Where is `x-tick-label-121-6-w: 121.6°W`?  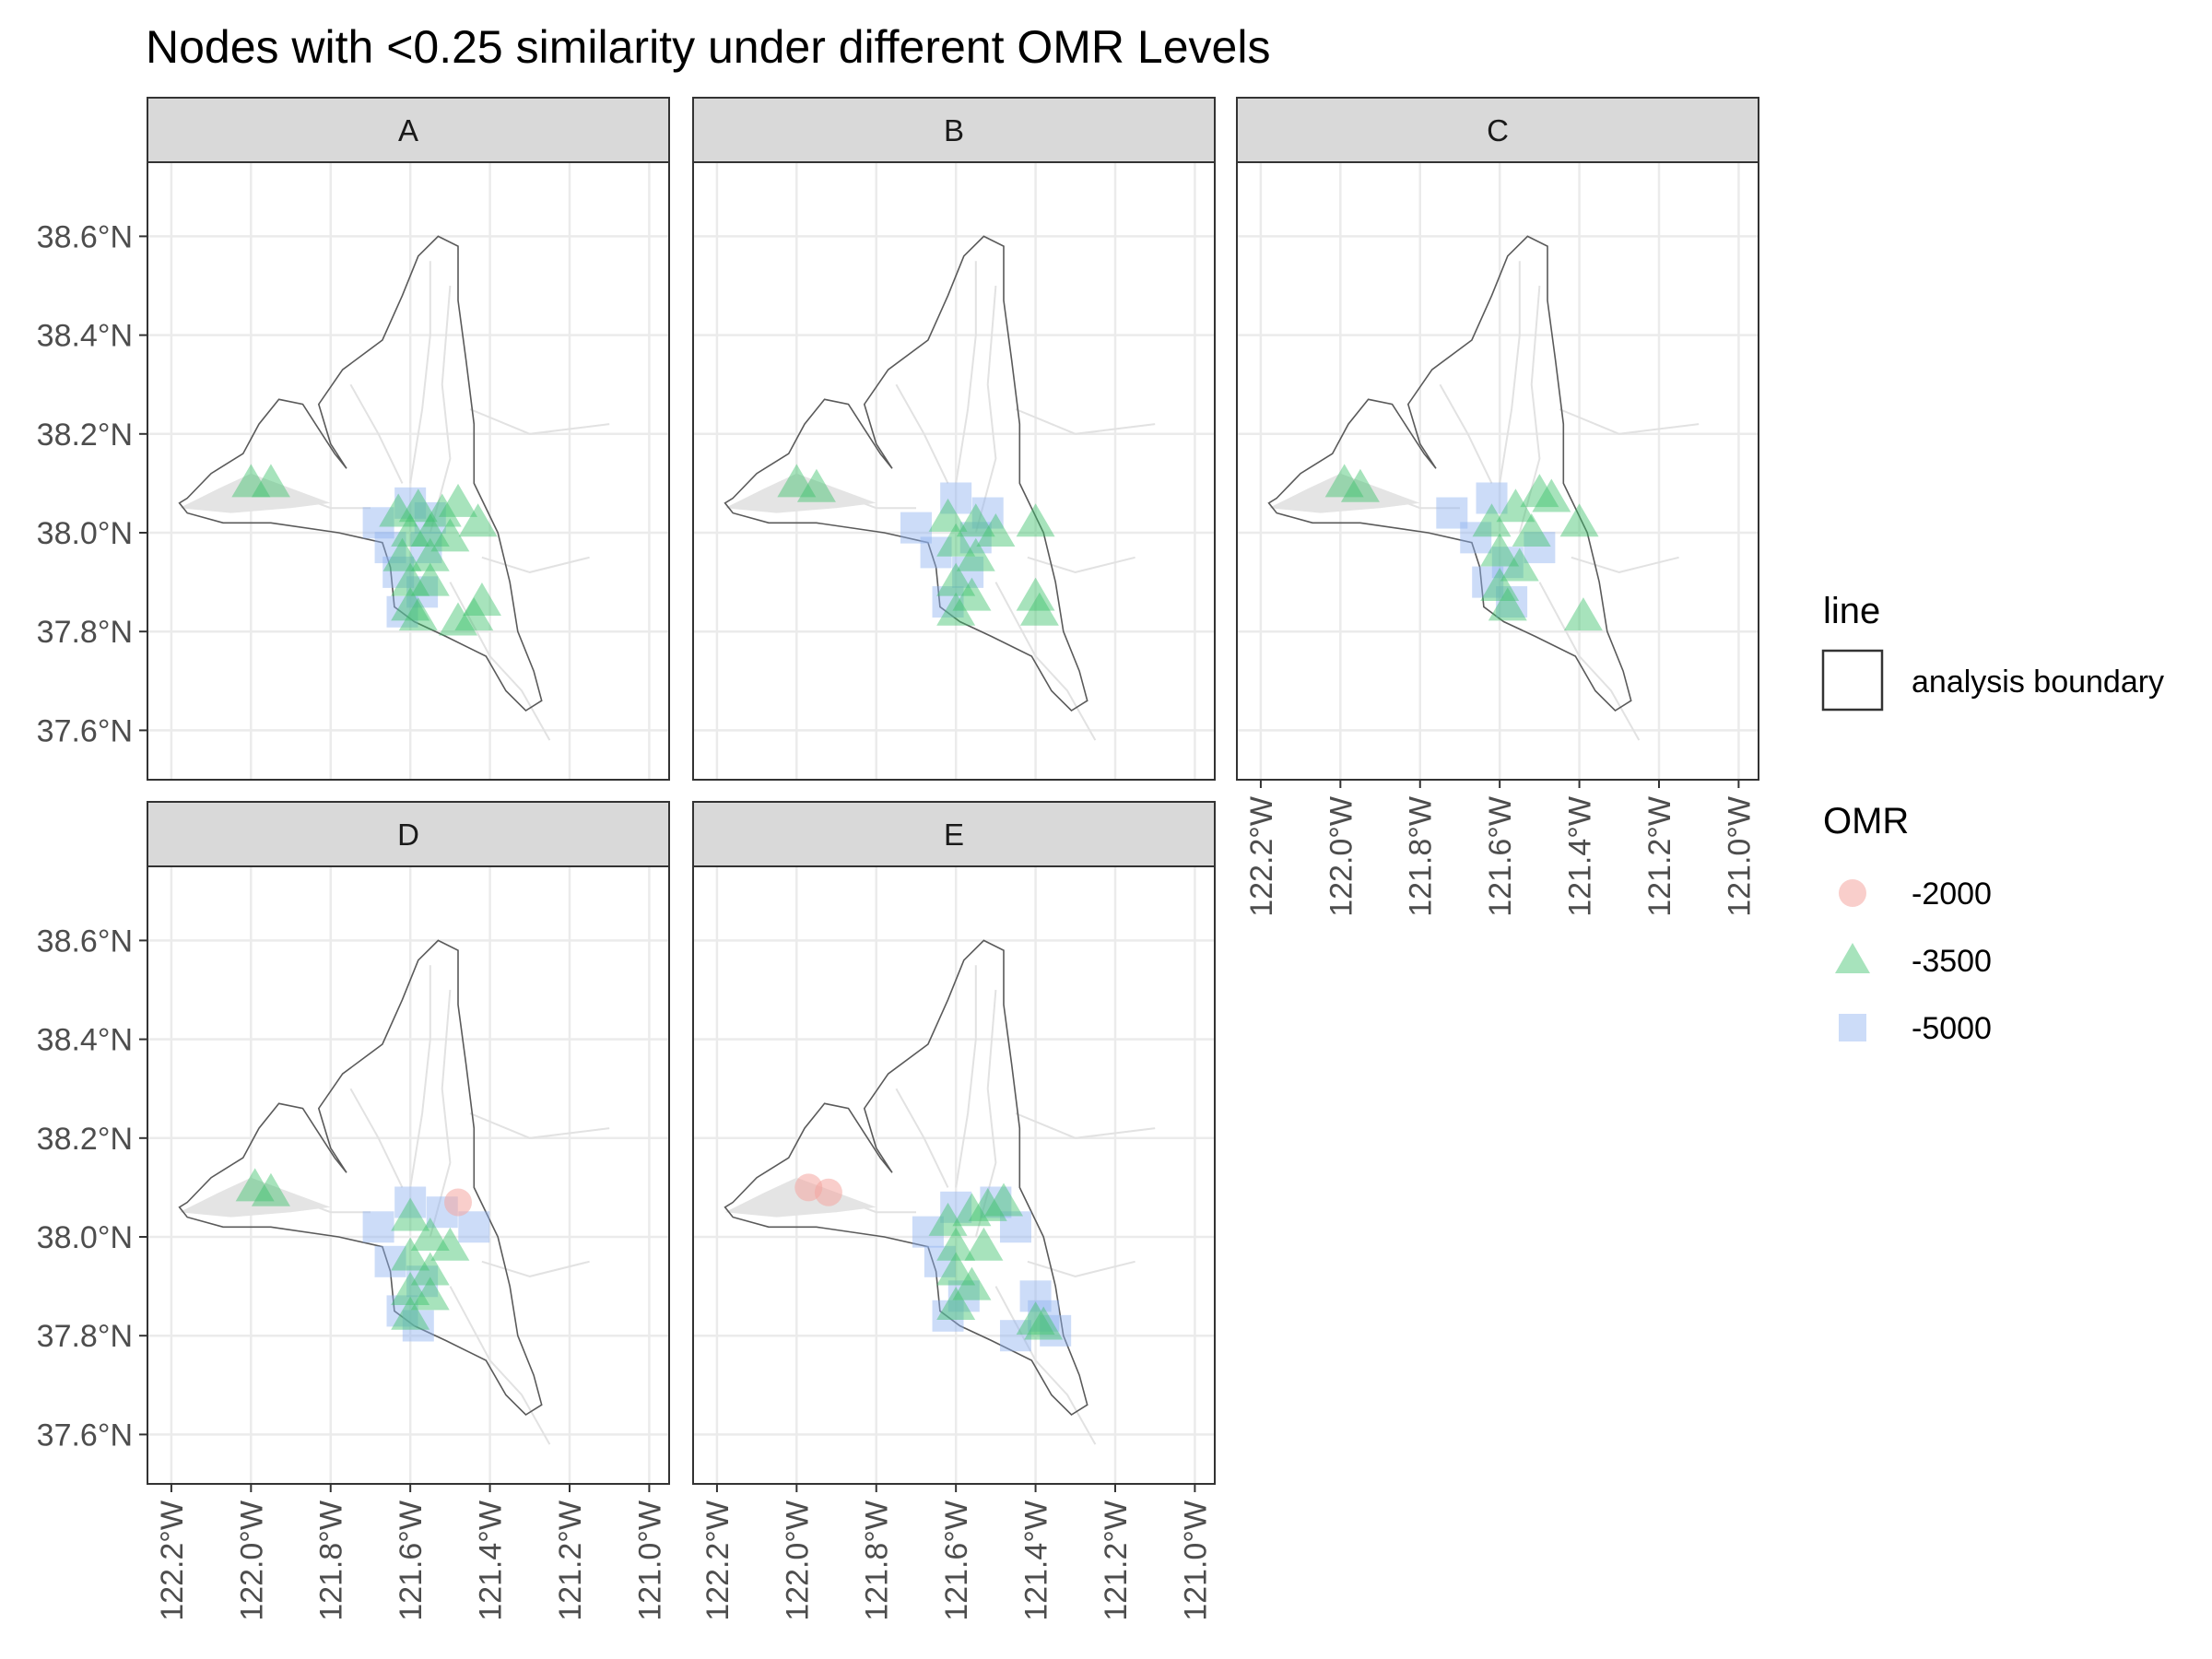
x-tick-label-121-6-w: 121.6°W is located at coordinates (956, 1560).